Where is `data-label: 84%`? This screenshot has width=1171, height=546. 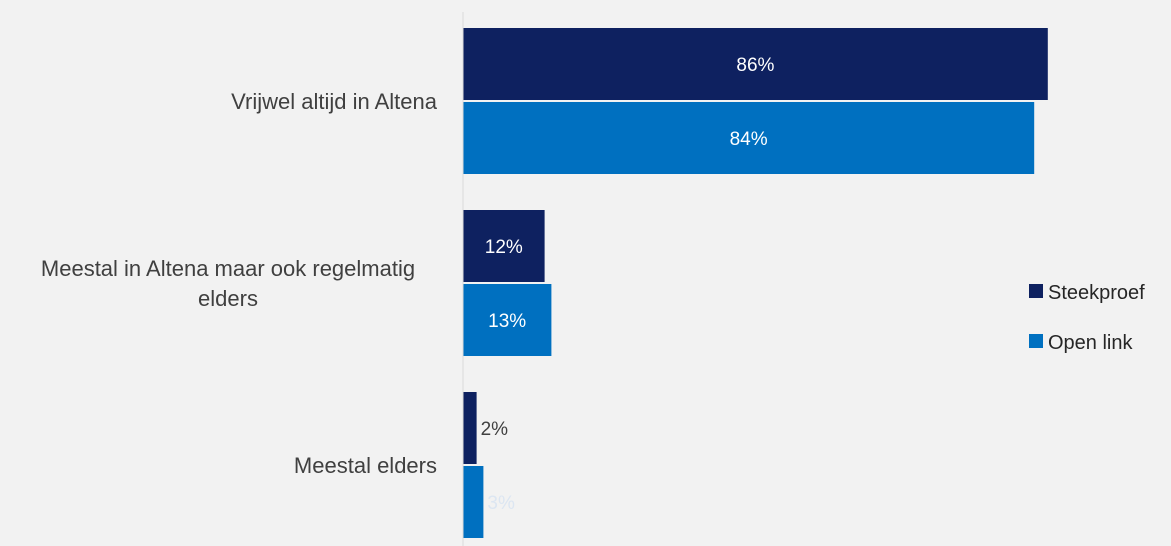 data-label: 84% is located at coordinates (749, 139).